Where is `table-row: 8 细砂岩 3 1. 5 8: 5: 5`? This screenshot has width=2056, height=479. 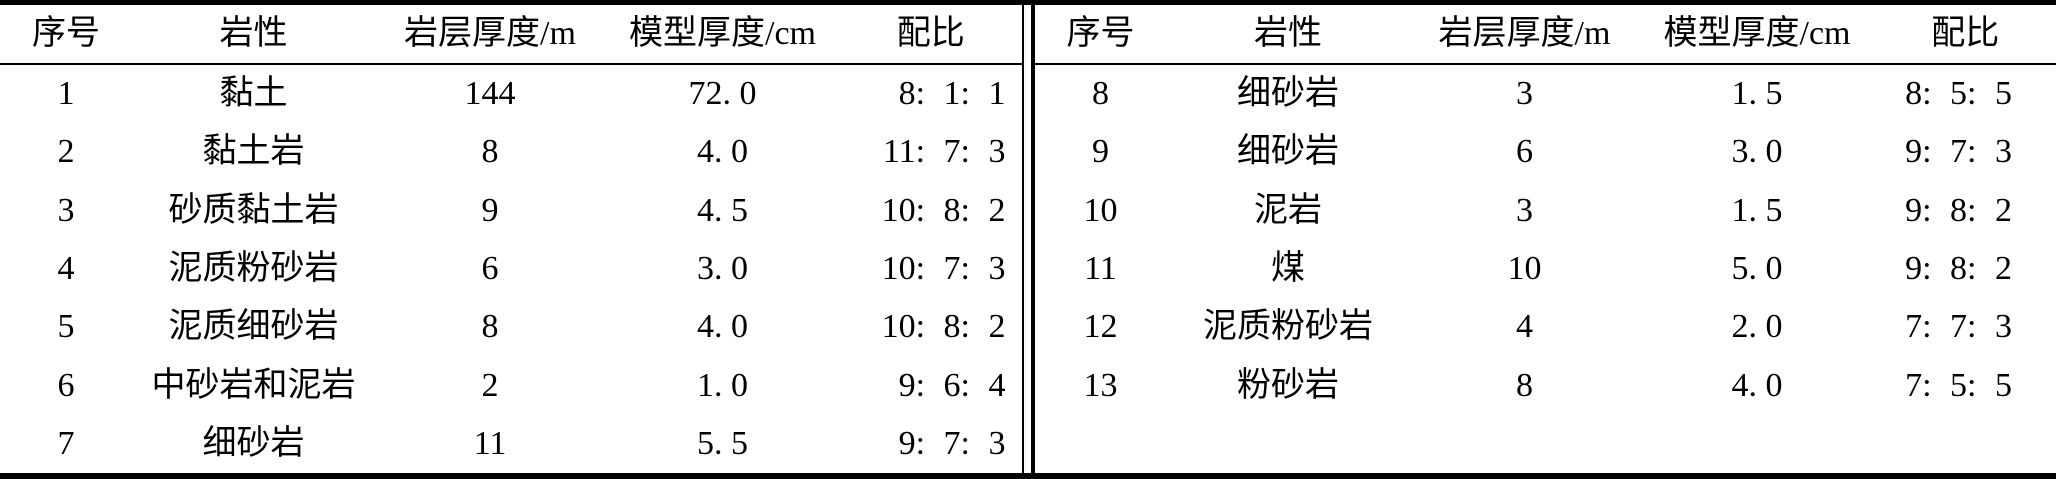
table-row: 8 细砂岩 3 1. 5 8: 5: 5 is located at coordinates (1545, 94).